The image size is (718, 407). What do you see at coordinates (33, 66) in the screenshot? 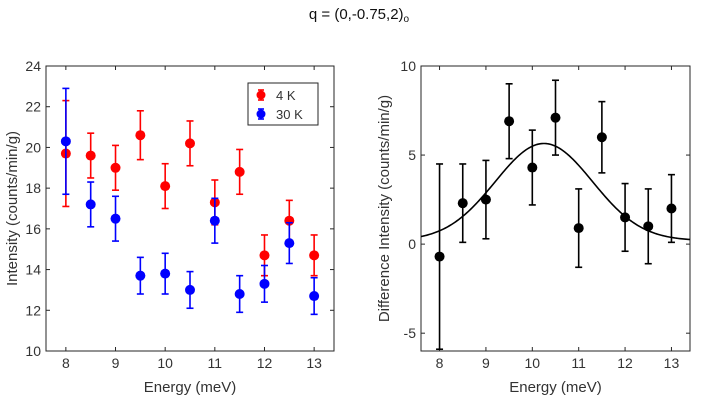
I see `panel1-ytick-label: 24` at bounding box center [33, 66].